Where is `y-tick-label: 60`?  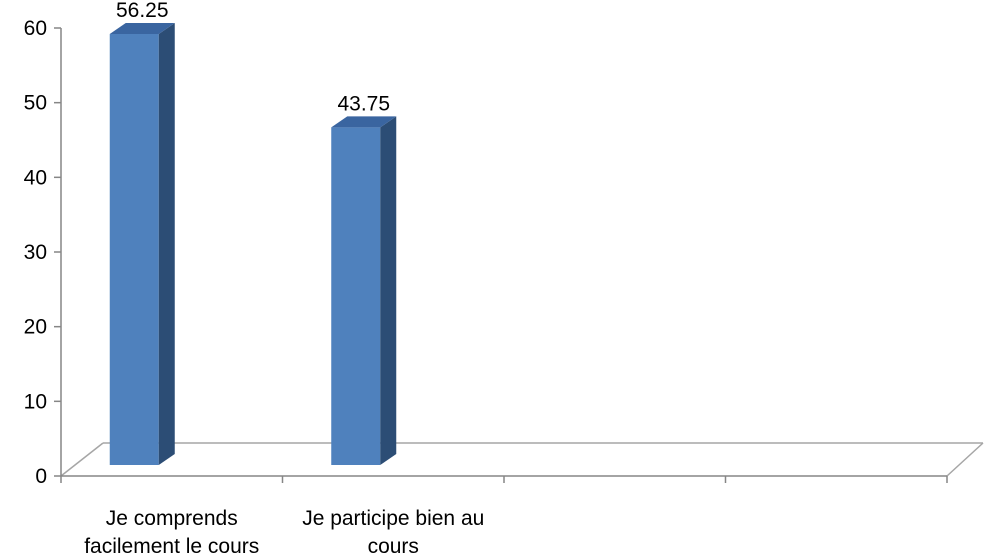 y-tick-label: 60 is located at coordinates (35, 28).